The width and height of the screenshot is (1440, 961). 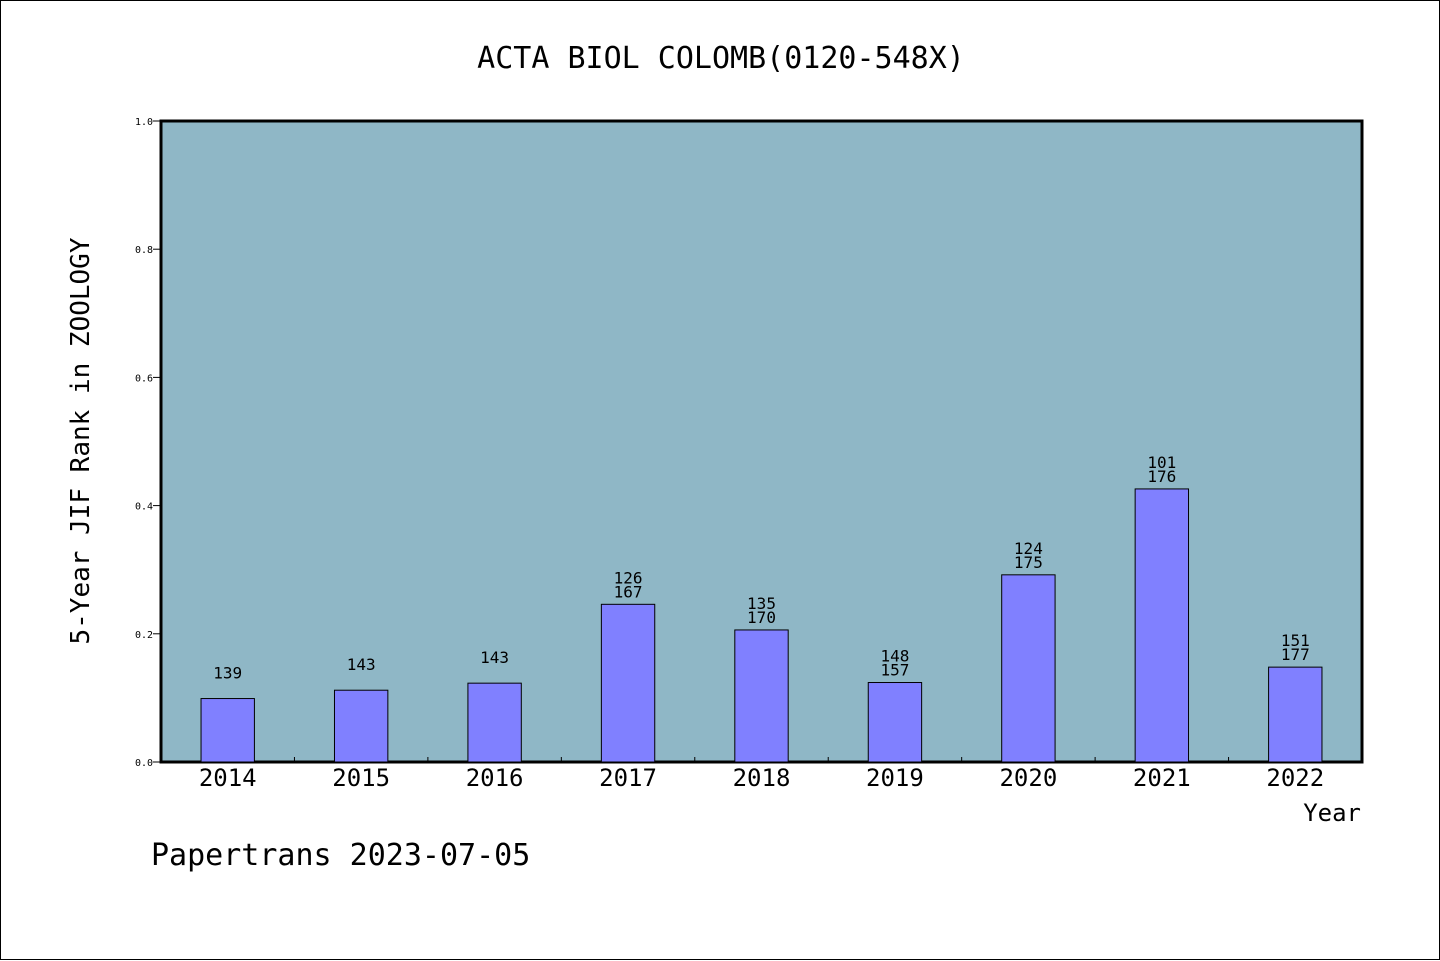 What do you see at coordinates (1295, 654) in the screenshot?
I see `bar-data-label: 177` at bounding box center [1295, 654].